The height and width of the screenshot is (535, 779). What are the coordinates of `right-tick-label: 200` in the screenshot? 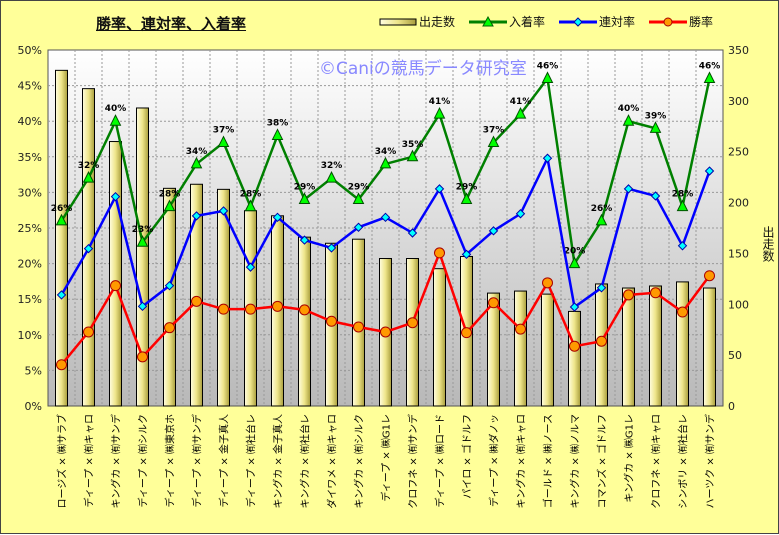 It's located at (738, 203).